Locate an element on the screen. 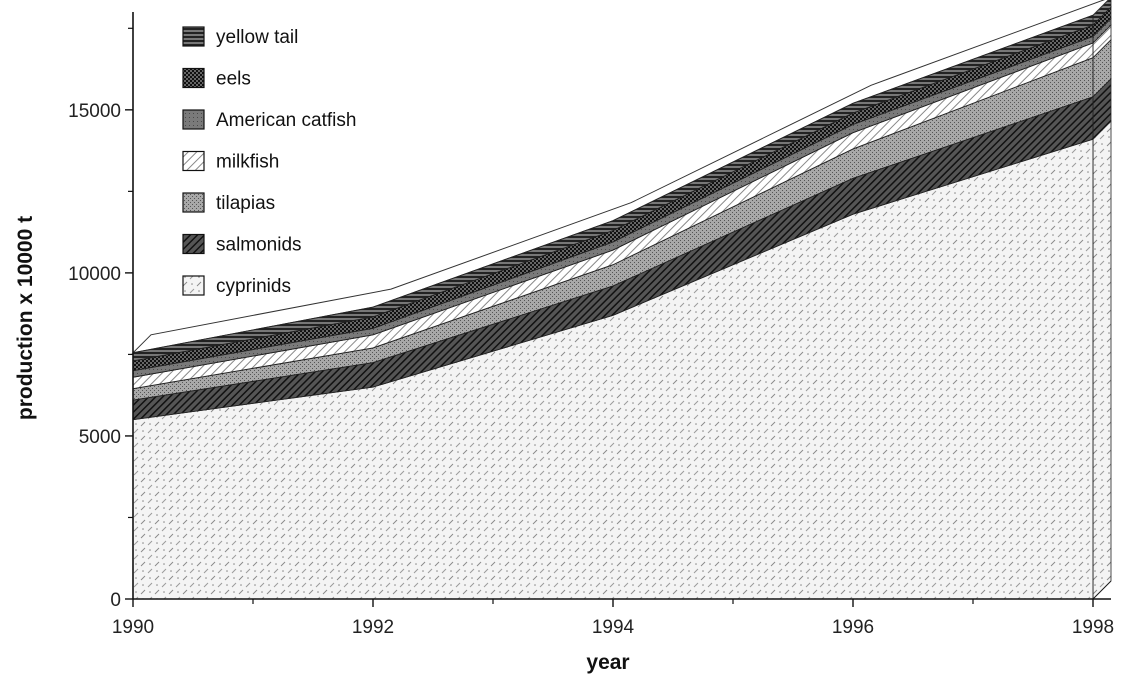  legend-item-tilapias: tilapias is located at coordinates (228, 203).